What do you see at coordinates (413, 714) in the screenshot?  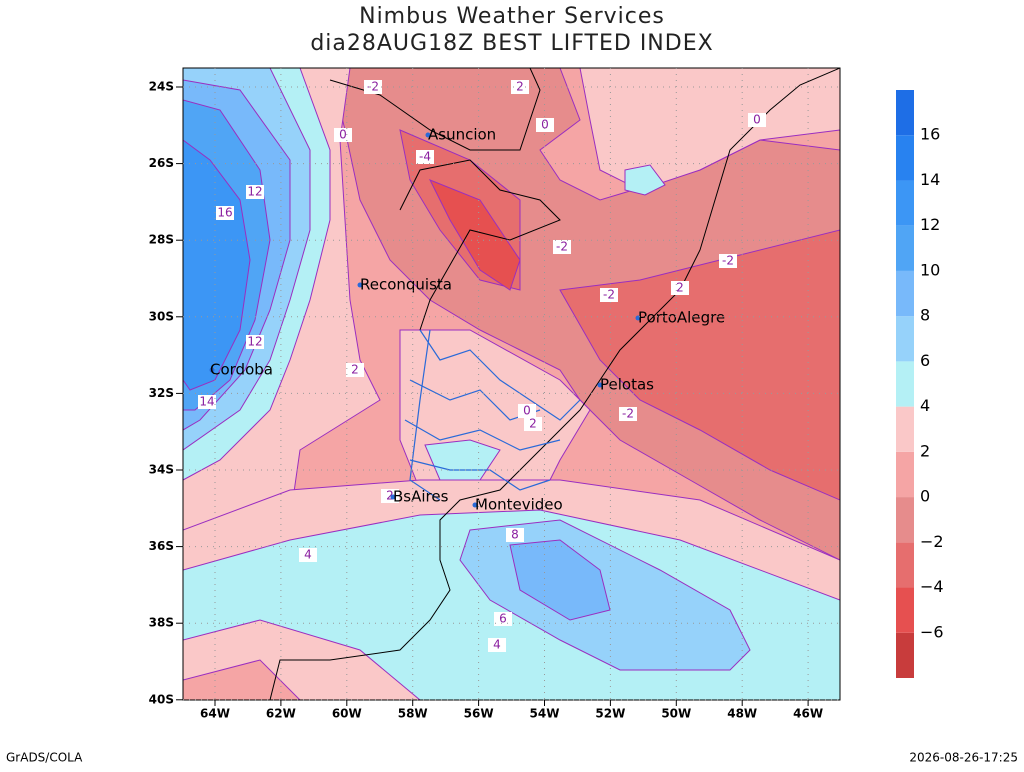 I see `lon-tick-label: 58W` at bounding box center [413, 714].